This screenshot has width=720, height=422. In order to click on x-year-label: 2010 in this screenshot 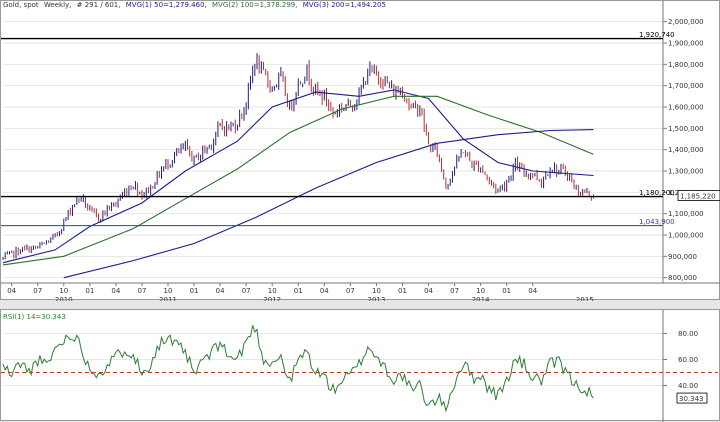, I will do `click(64, 298)`.